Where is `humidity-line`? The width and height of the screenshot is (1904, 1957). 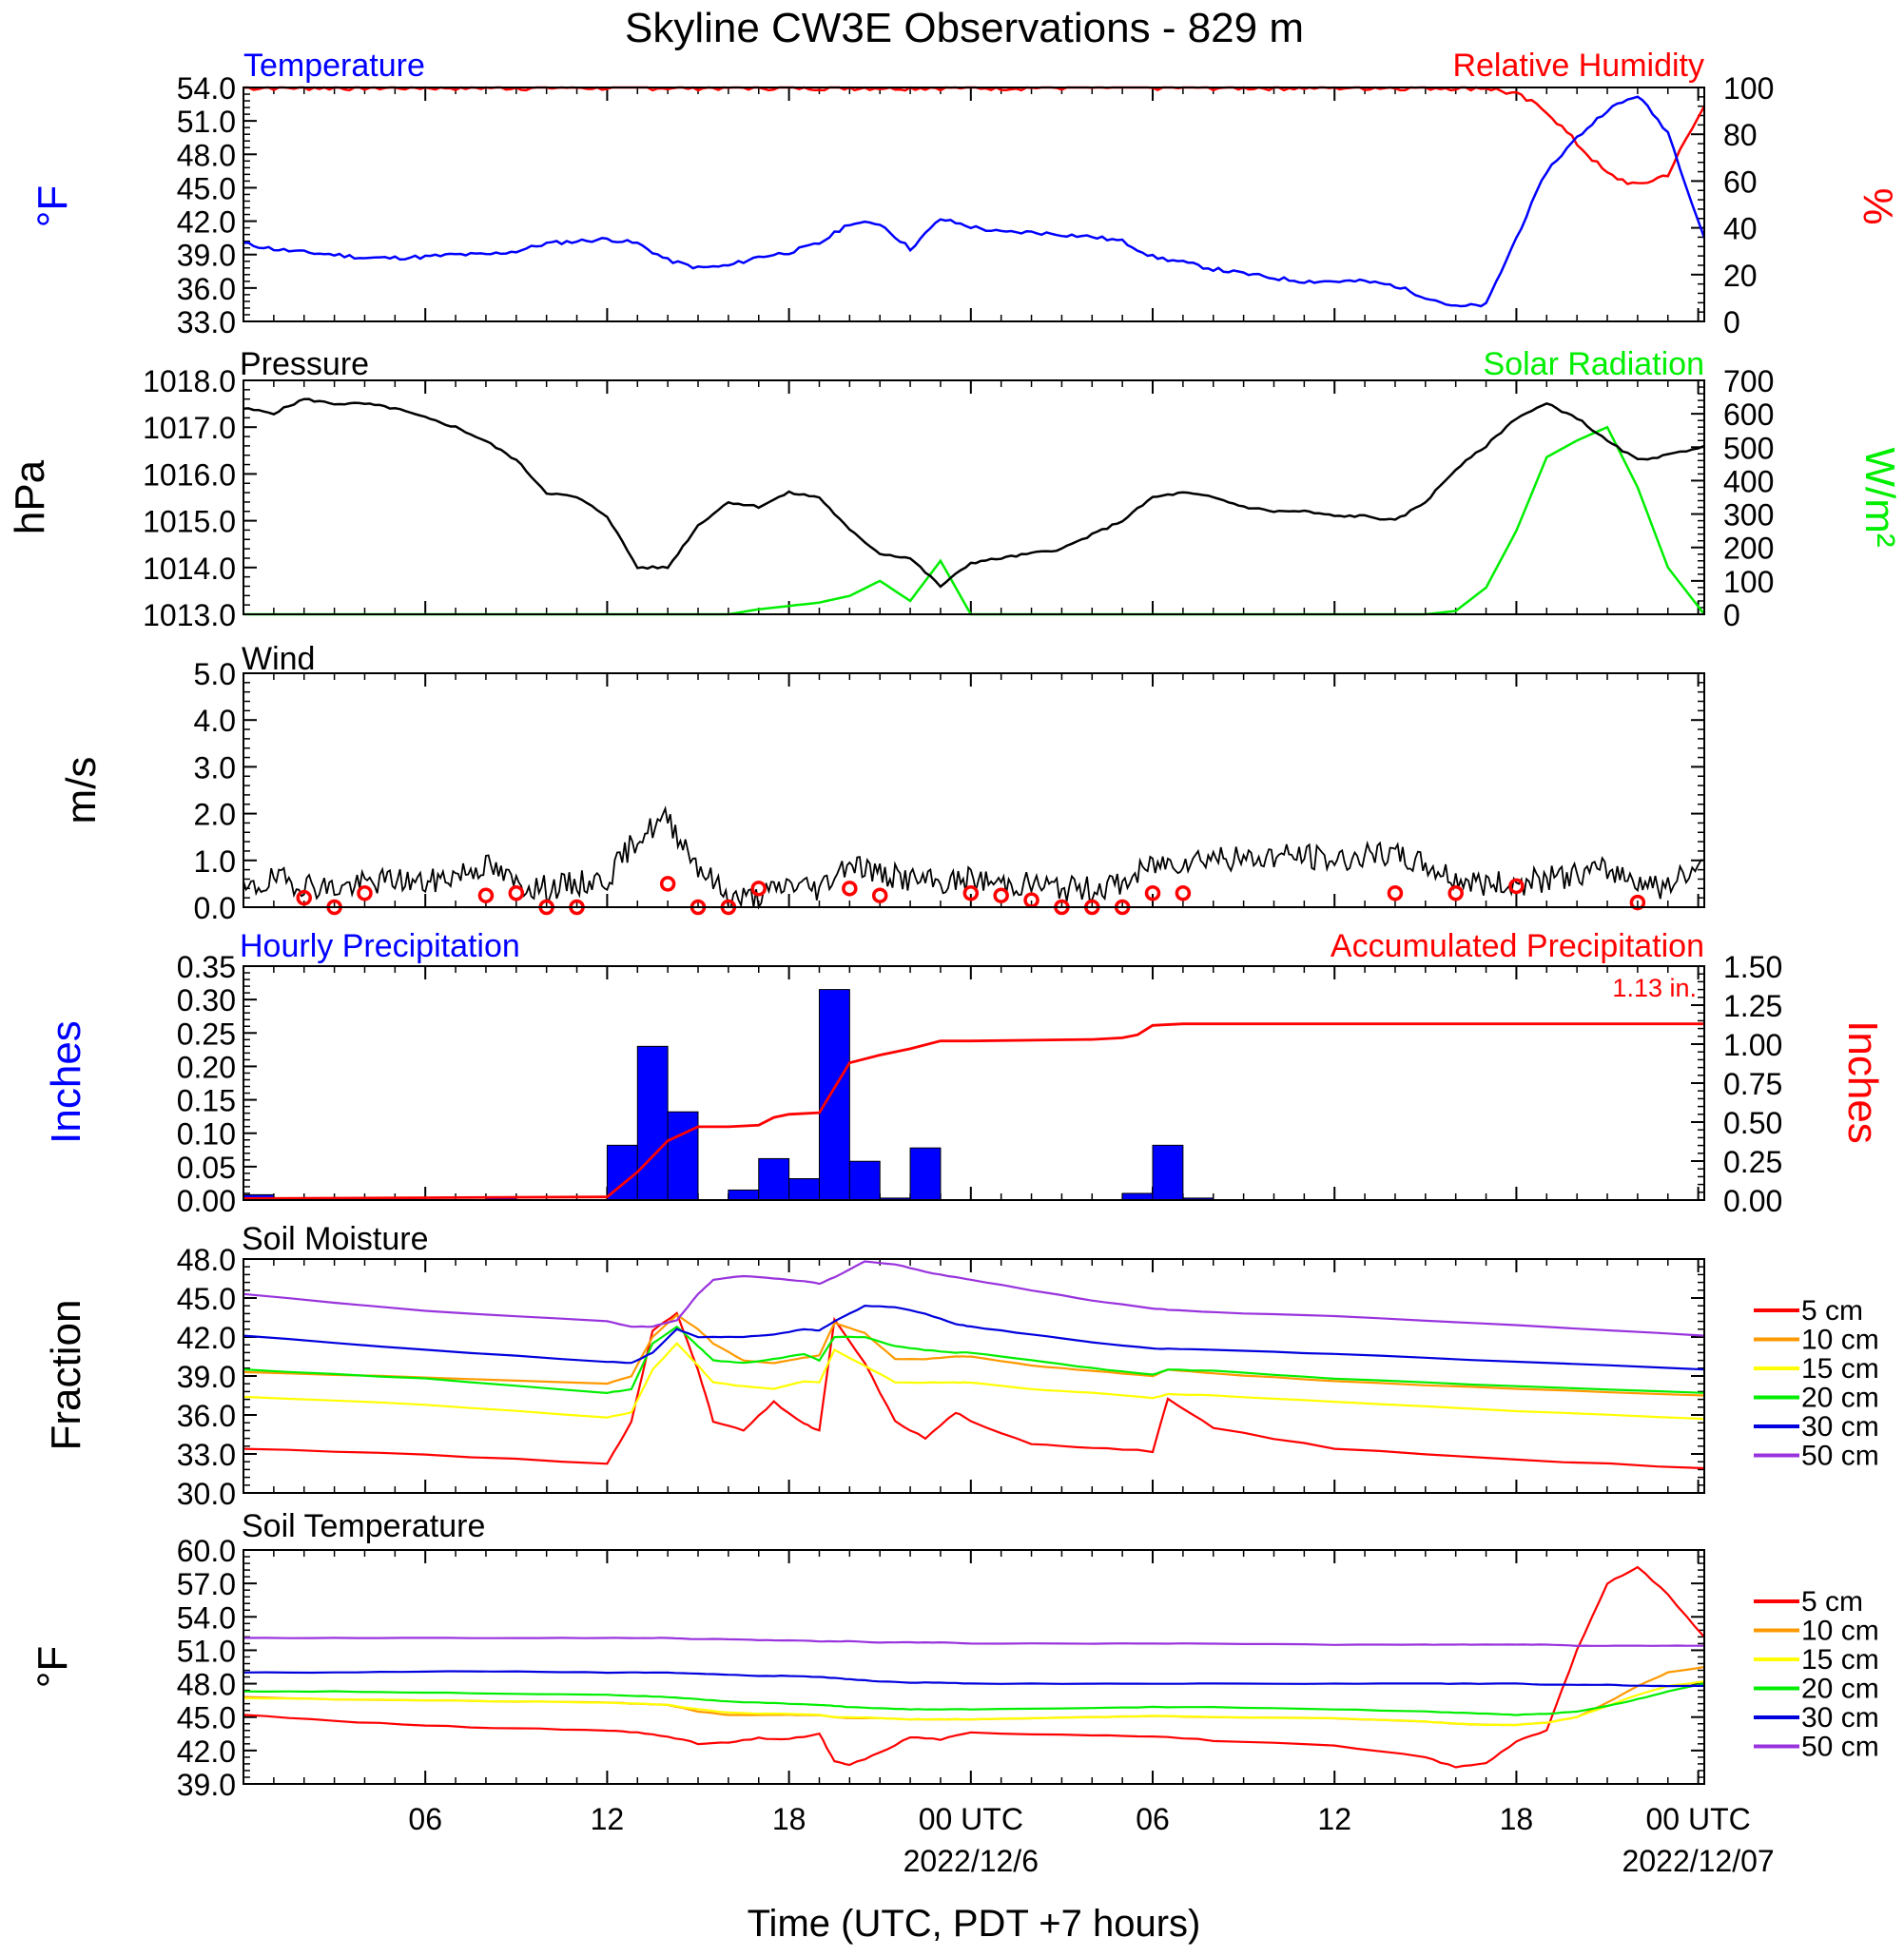 humidity-line is located at coordinates (974, 135).